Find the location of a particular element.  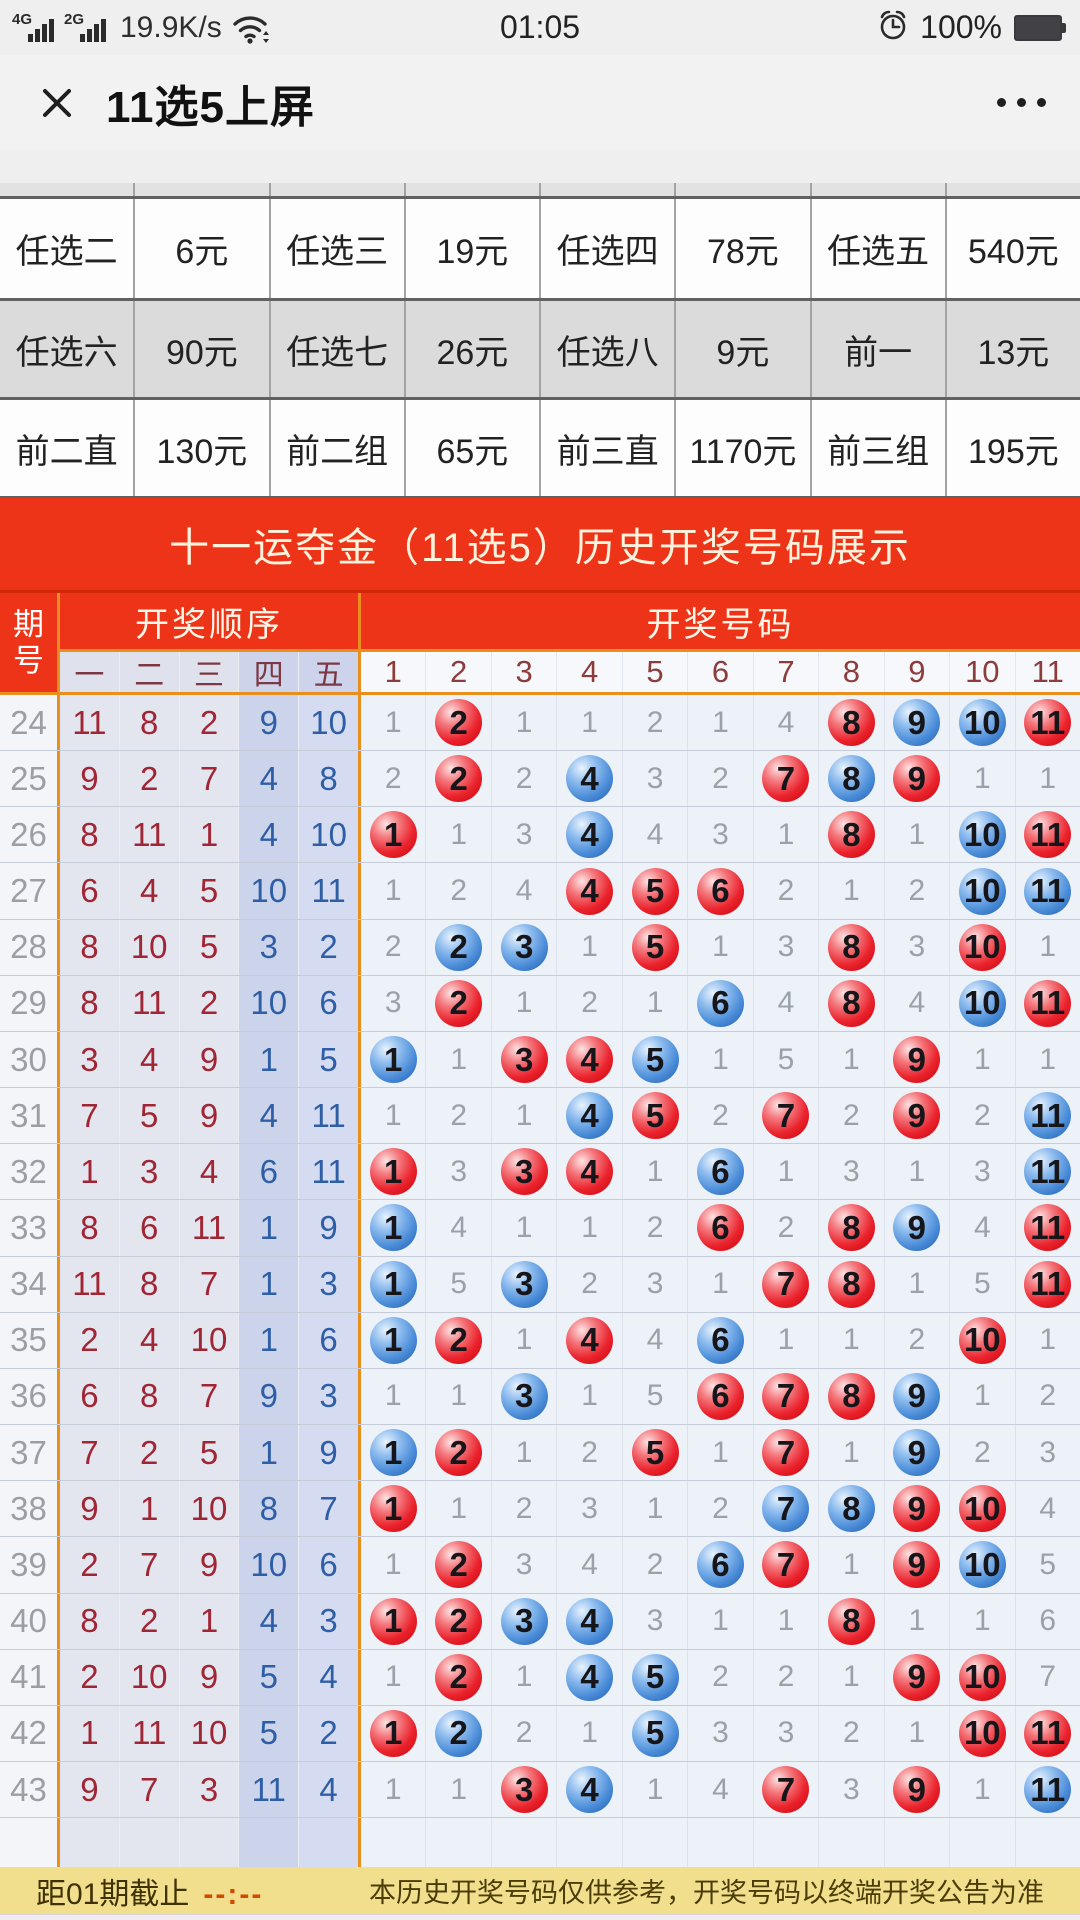

period-cell: 35 is located at coordinates (28, 1340).